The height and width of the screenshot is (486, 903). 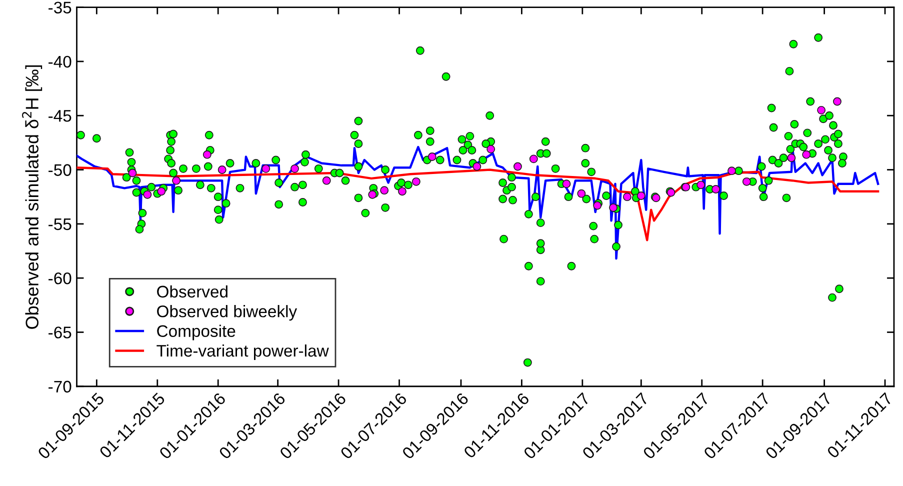 I want to click on y-tick-label: -40, so click(x=60, y=62).